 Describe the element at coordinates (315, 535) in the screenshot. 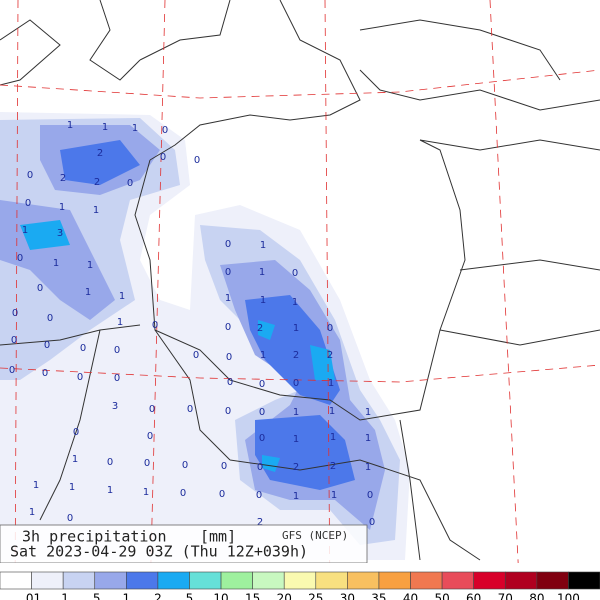

I see `caption-model: GFS (NCEP)` at that location.